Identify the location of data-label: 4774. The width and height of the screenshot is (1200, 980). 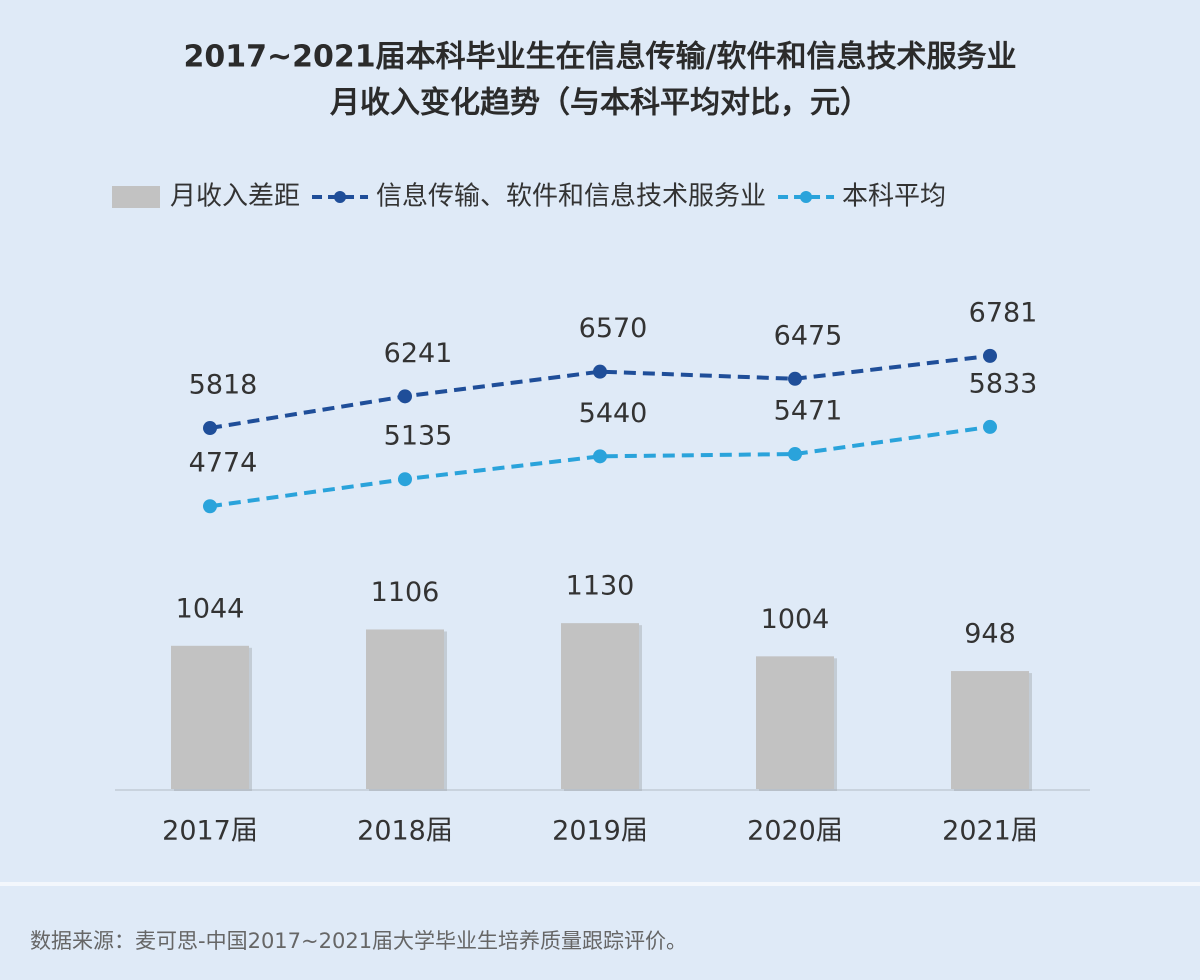
(223, 463).